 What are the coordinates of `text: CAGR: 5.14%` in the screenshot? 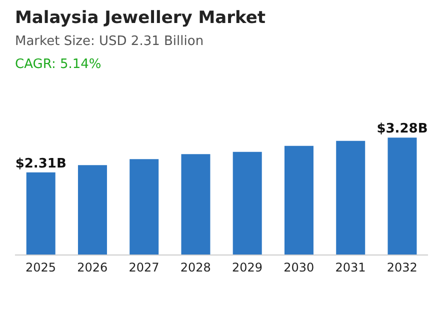 It's located at (58, 64).